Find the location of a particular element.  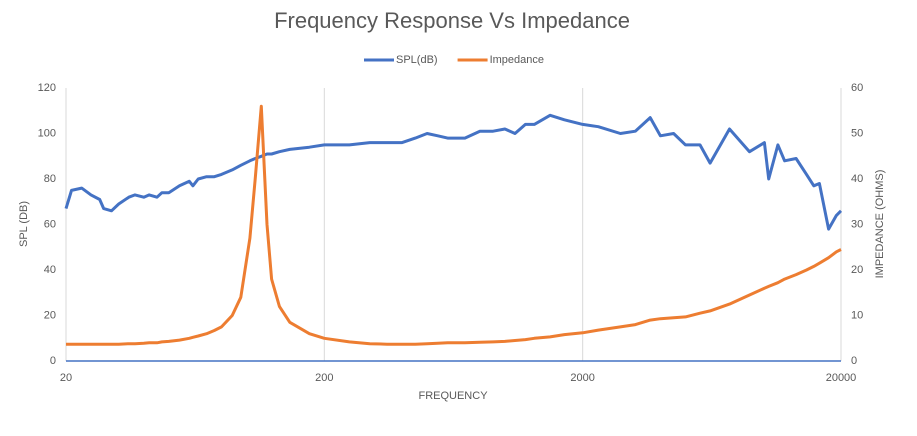

y-tick-label: 20 is located at coordinates (50, 315).